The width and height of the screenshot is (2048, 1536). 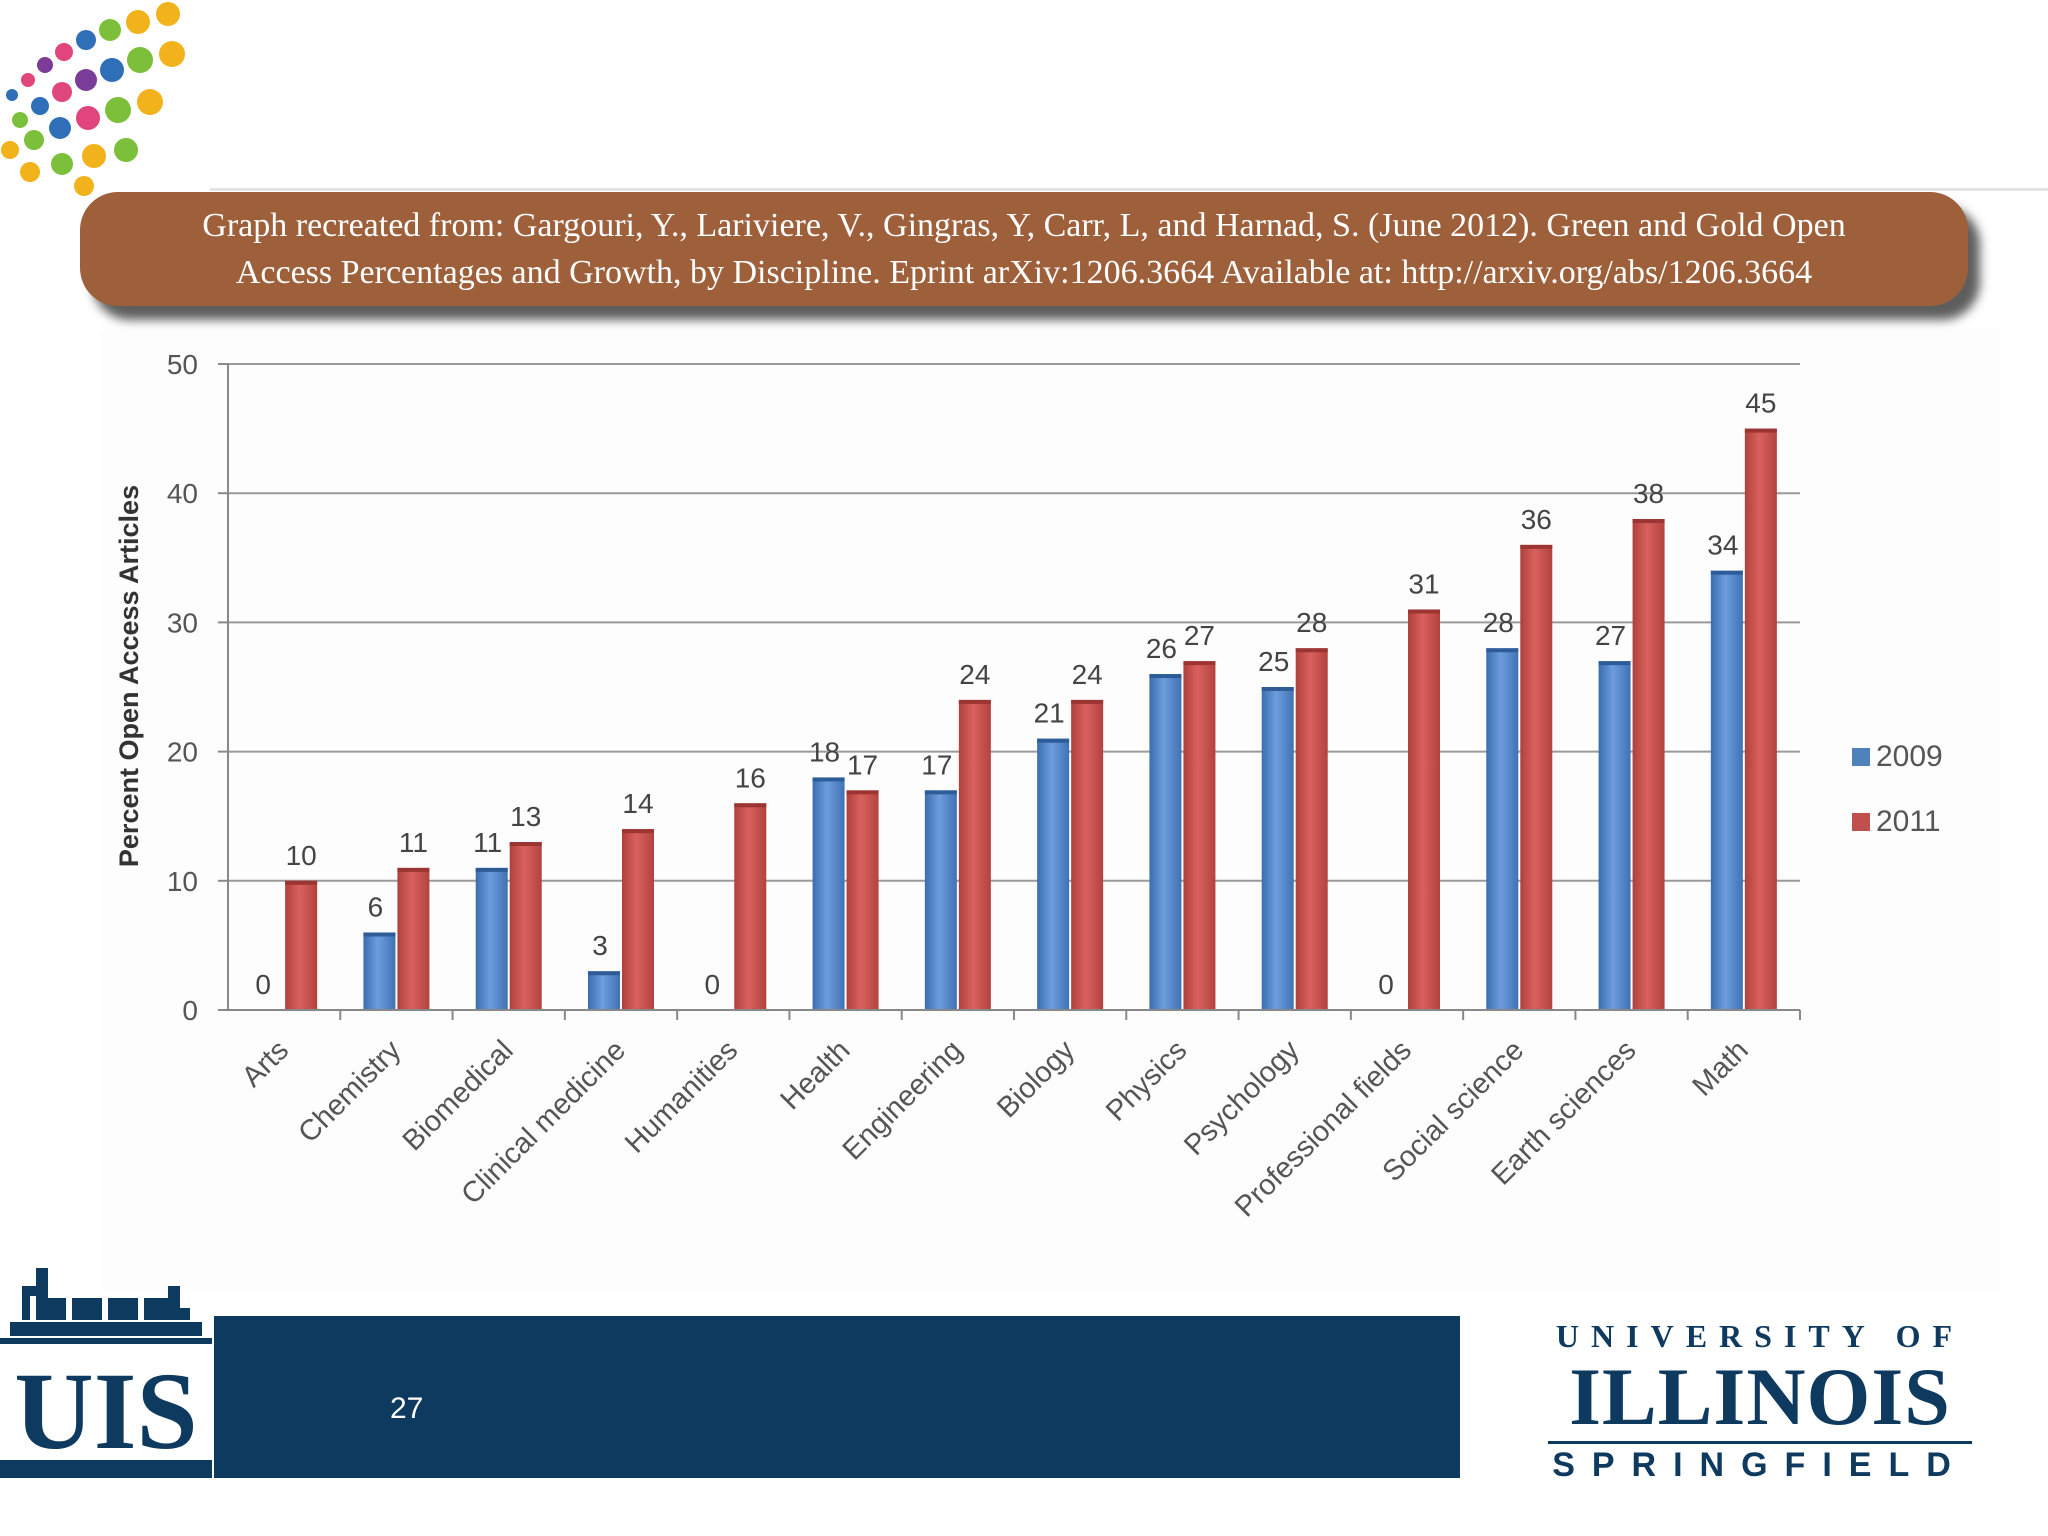 I want to click on data-label-2009: 28, so click(x=1498, y=622).